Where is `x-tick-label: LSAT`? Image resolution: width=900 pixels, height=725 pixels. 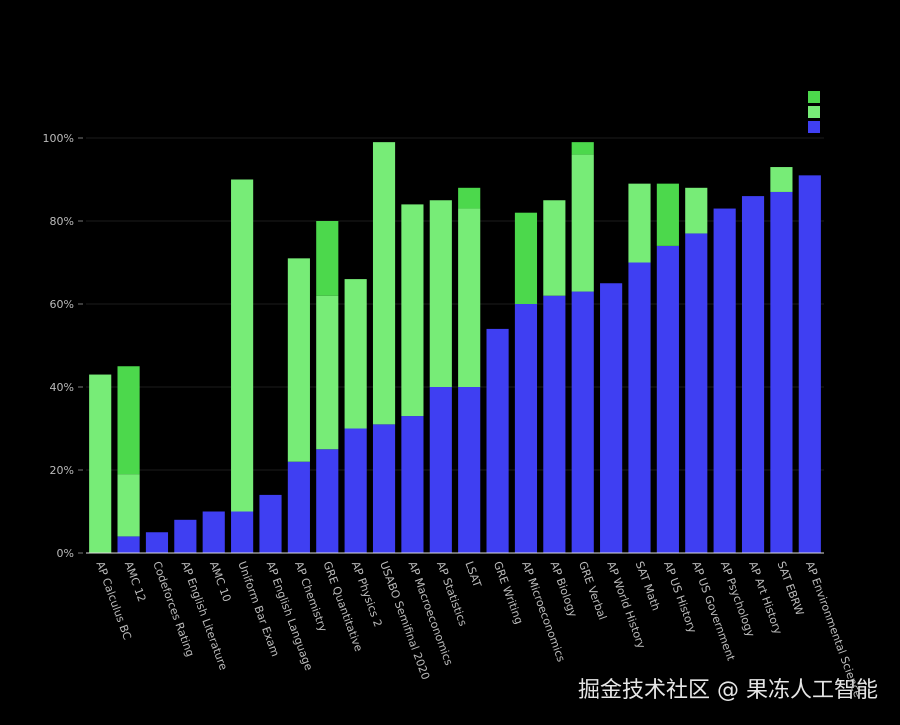 x-tick-label: LSAT is located at coordinates (472, 575).